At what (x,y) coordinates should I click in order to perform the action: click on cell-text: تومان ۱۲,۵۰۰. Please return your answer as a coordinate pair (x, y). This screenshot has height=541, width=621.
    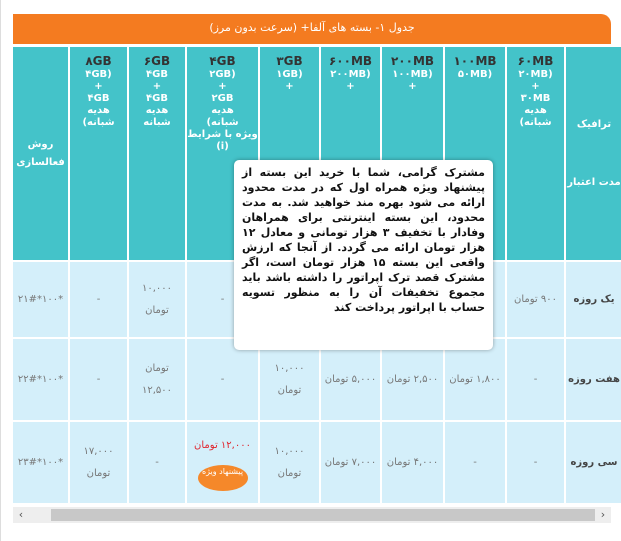
    Looking at the image, I should click on (157, 379).